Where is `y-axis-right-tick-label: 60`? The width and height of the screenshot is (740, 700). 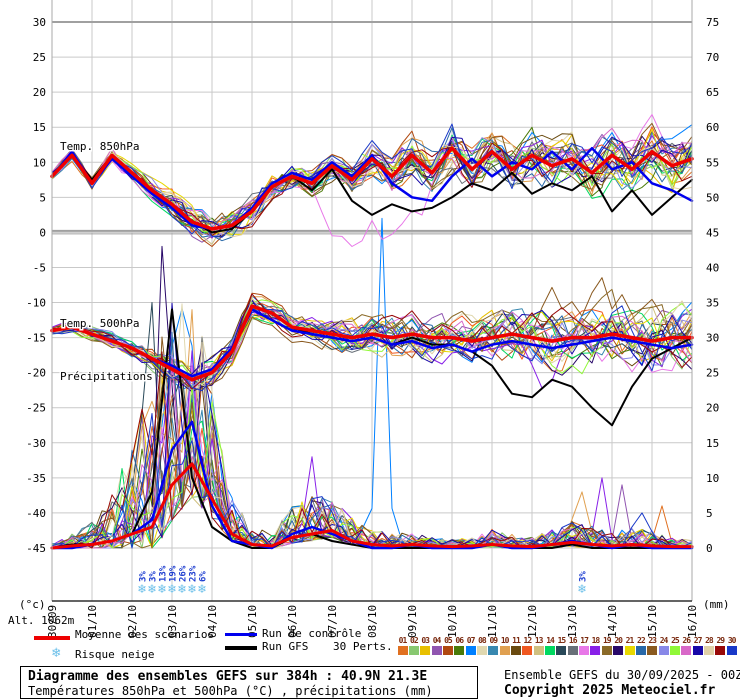 y-axis-right-tick-label: 60 is located at coordinates (712, 127).